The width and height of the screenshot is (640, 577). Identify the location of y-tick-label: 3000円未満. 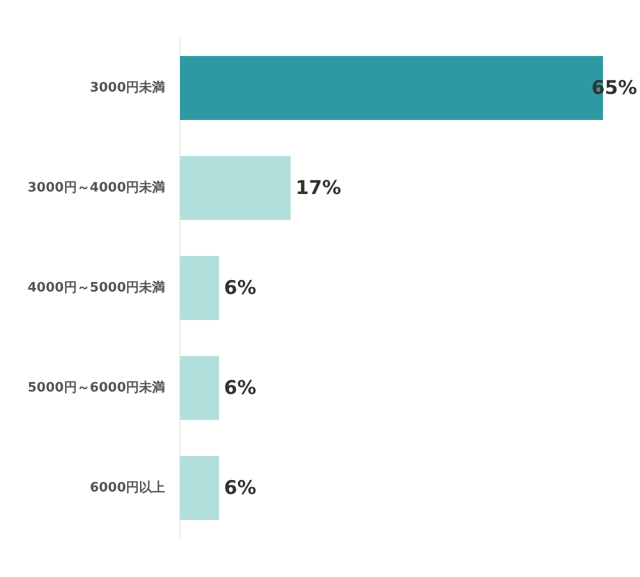
(127, 88).